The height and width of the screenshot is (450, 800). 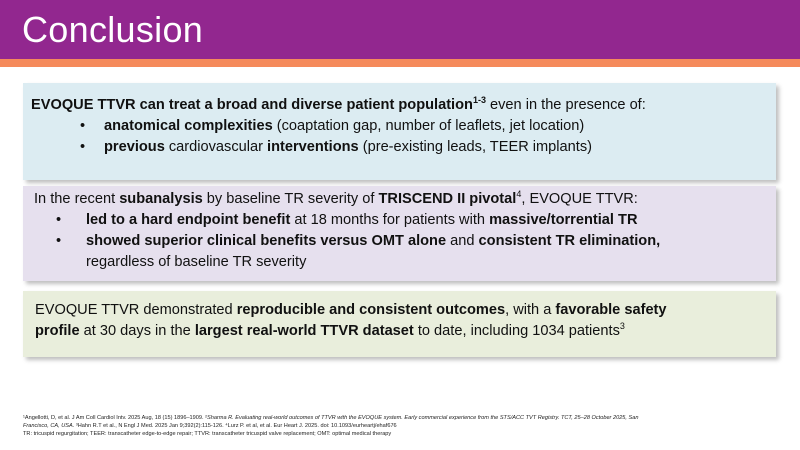 What do you see at coordinates (569, 241) in the screenshot?
I see `box2-bullet2-bold2: consistent TR elimination,` at bounding box center [569, 241].